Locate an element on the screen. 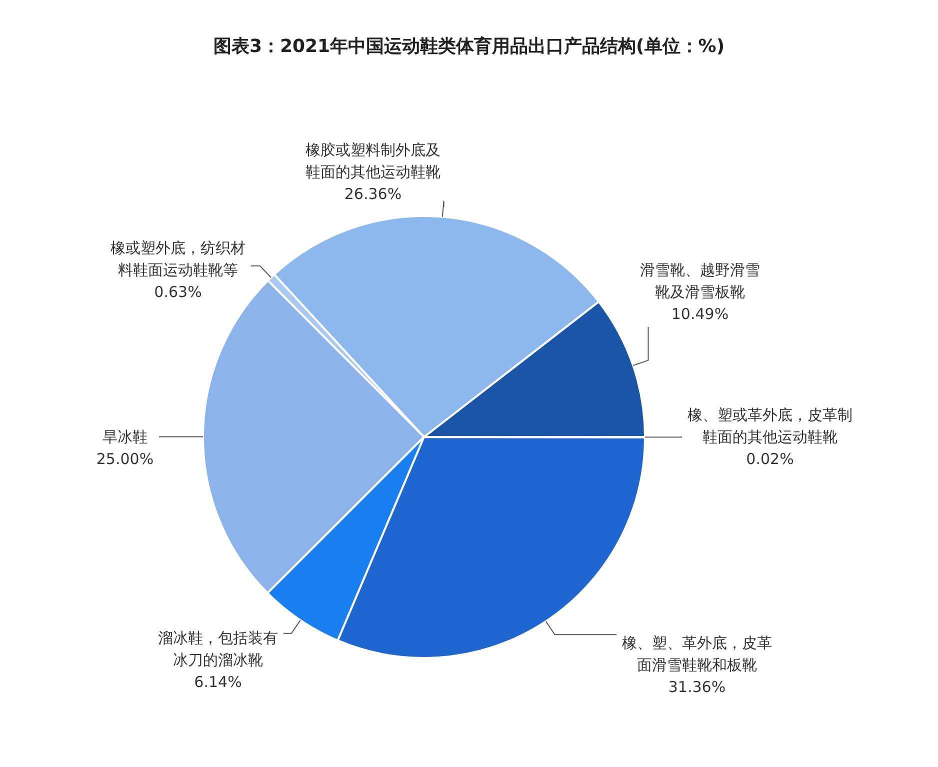 The width and height of the screenshot is (938, 767). data-label: 31.36% is located at coordinates (697, 687).